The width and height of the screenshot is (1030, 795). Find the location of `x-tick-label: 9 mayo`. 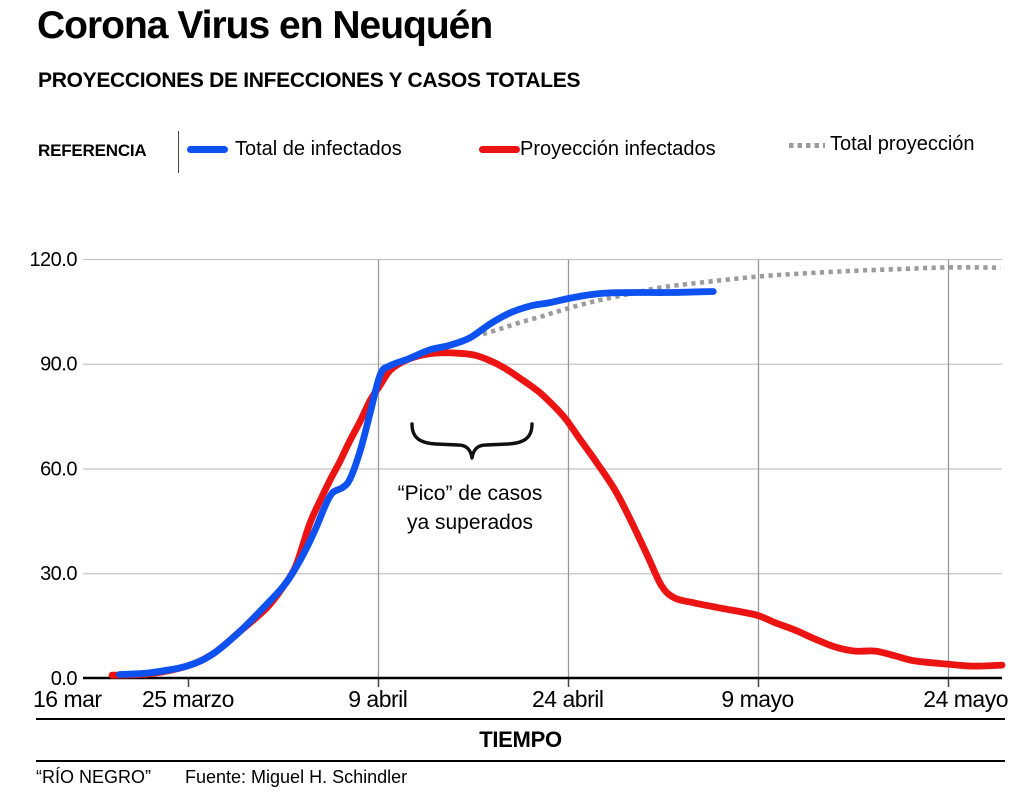

x-tick-label: 9 mayo is located at coordinates (757, 699).